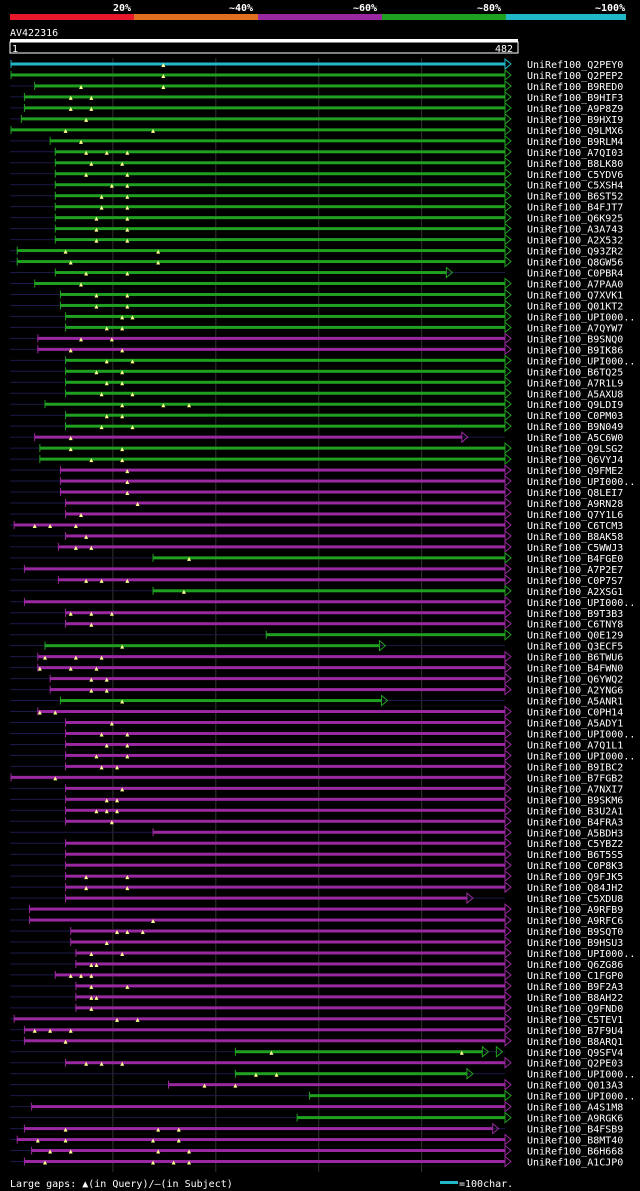  I want to click on hit-label: UniRef100_Q8GW56, so click(575, 263).